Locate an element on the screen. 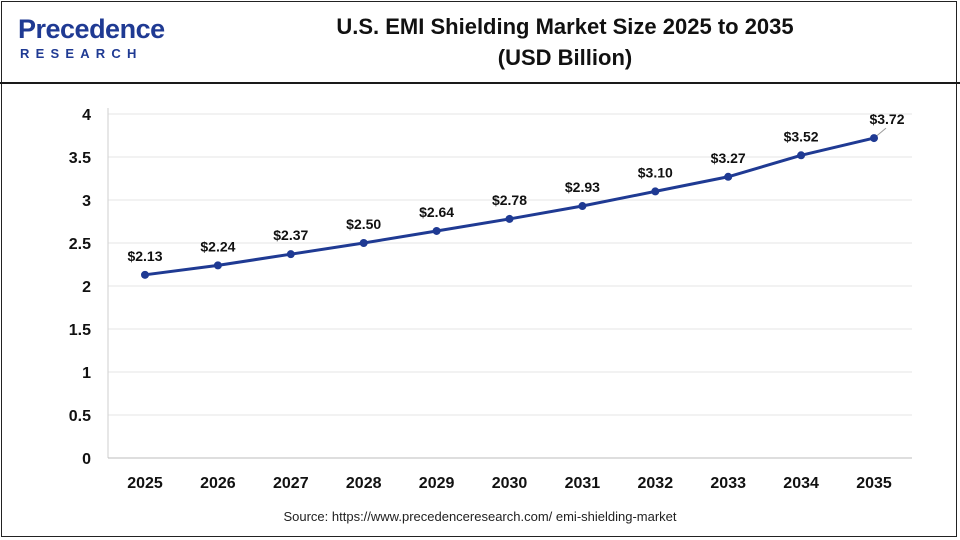 The width and height of the screenshot is (960, 540). data-label: $3.10 is located at coordinates (655, 172).